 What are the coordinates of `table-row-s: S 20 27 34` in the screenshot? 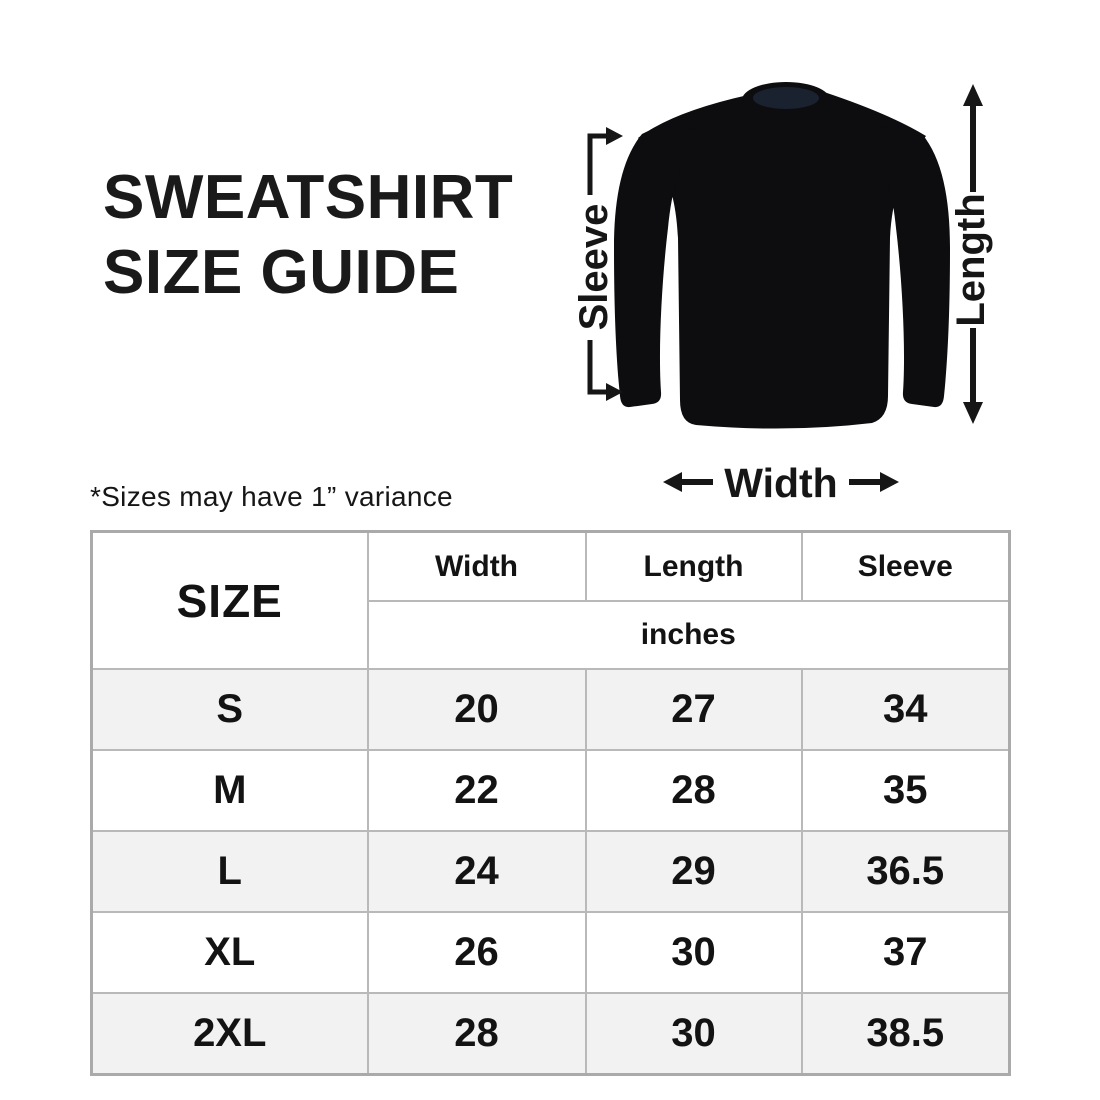 It's located at (550, 709).